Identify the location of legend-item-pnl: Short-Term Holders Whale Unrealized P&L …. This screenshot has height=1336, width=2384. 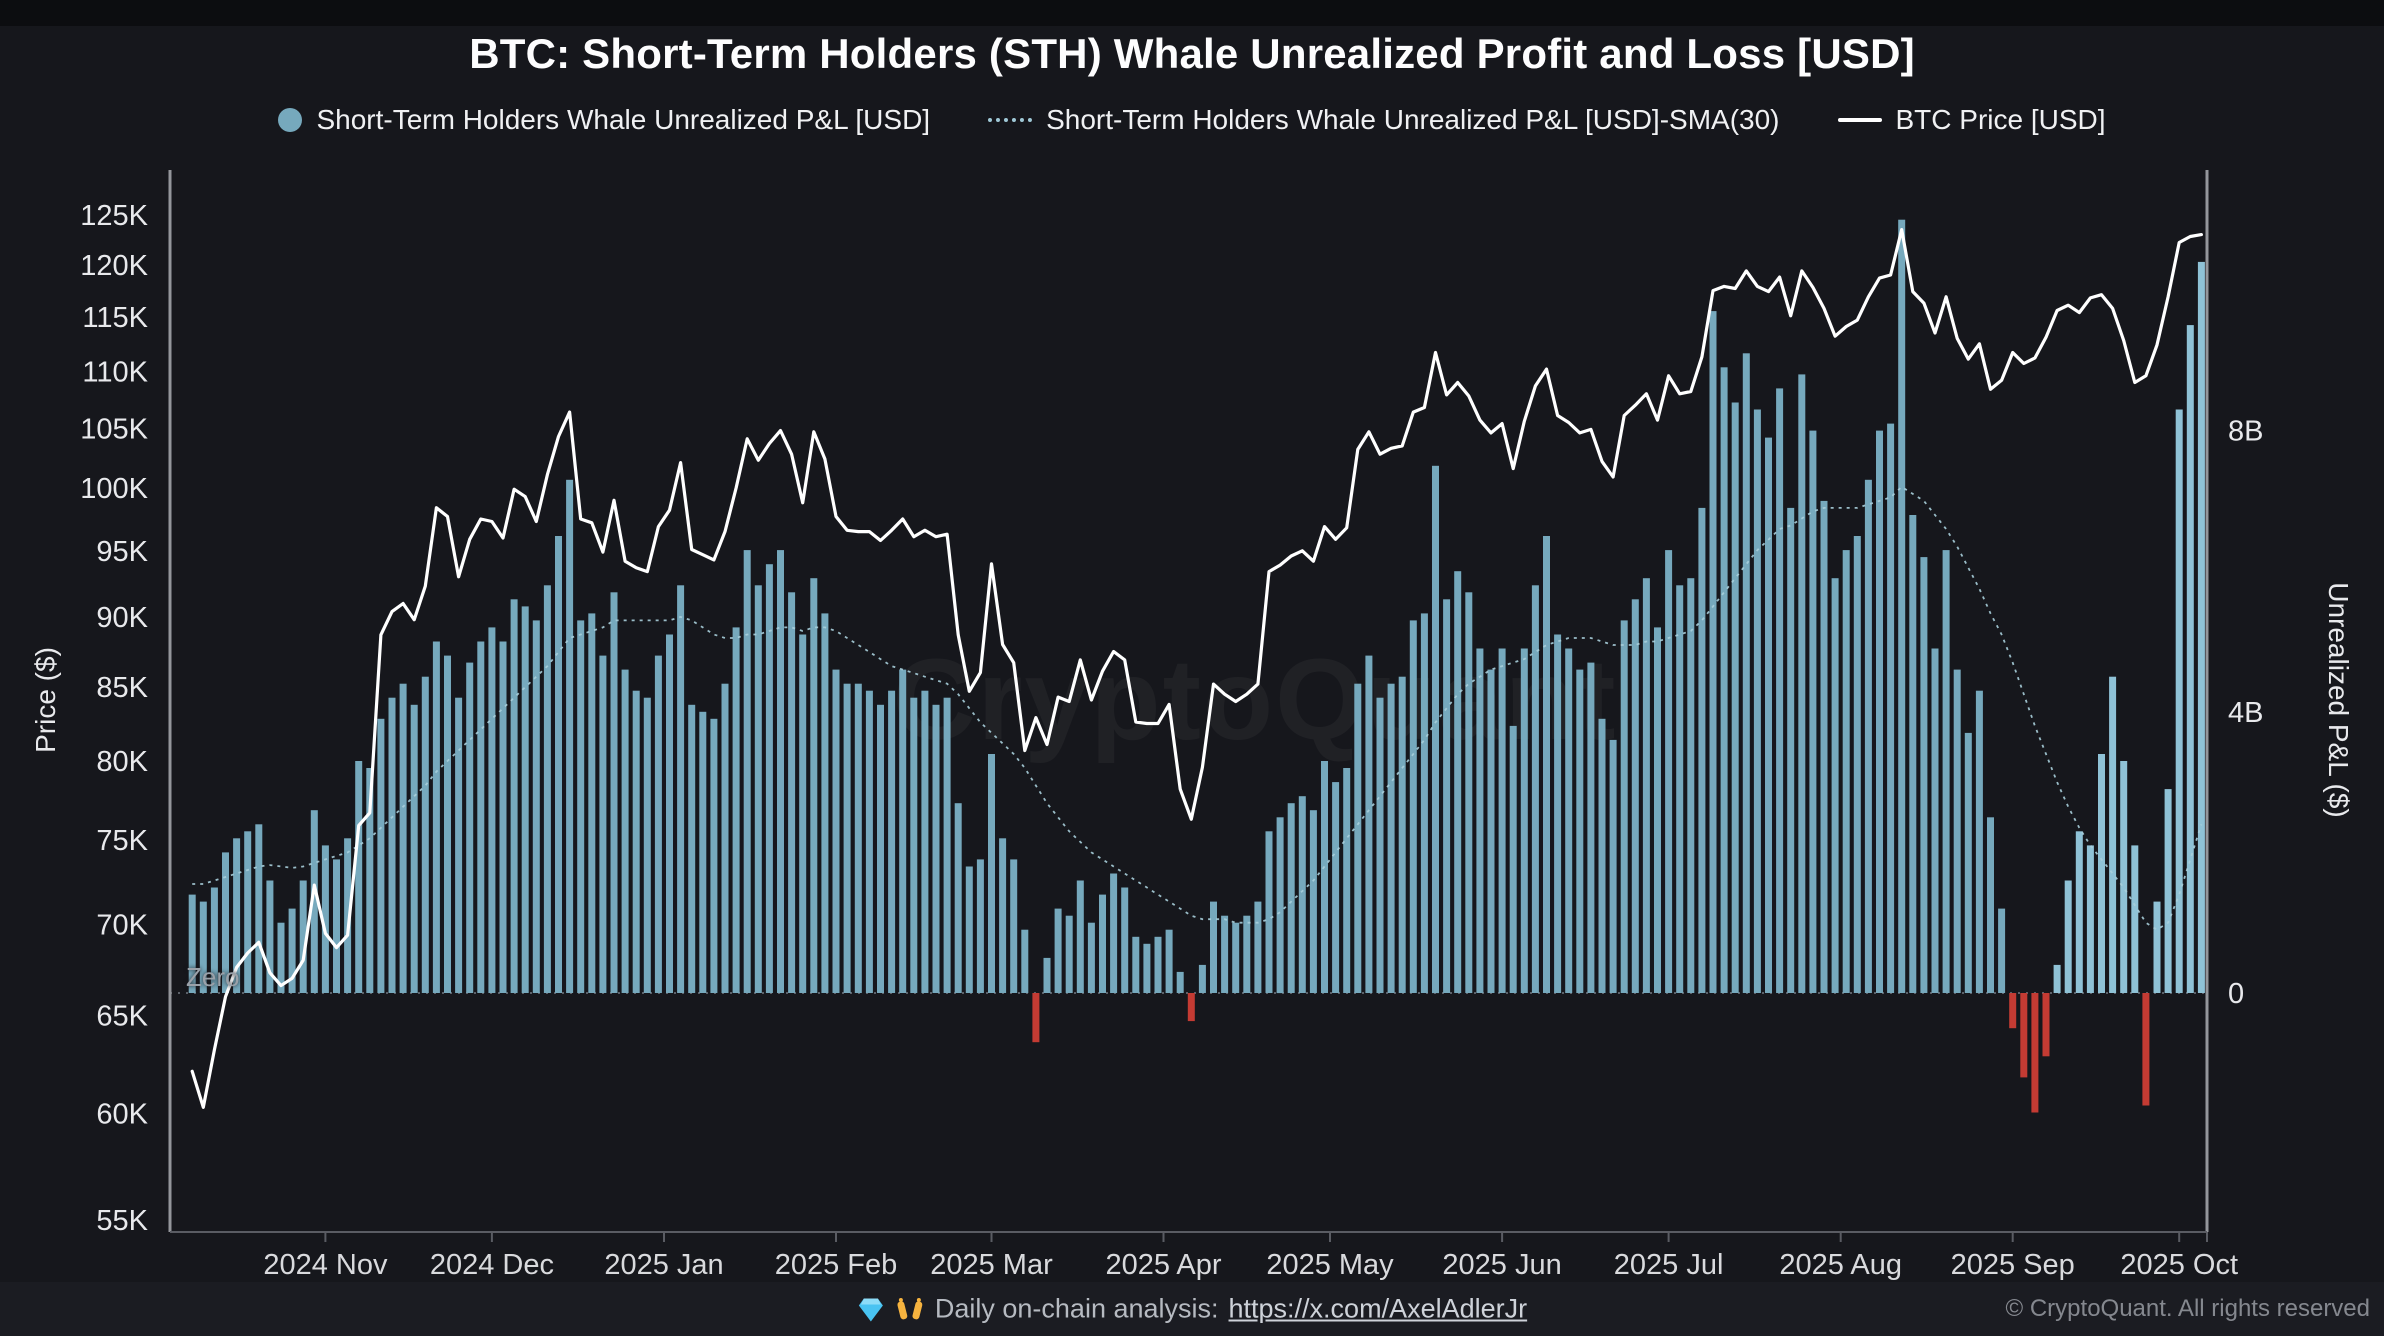
(604, 120).